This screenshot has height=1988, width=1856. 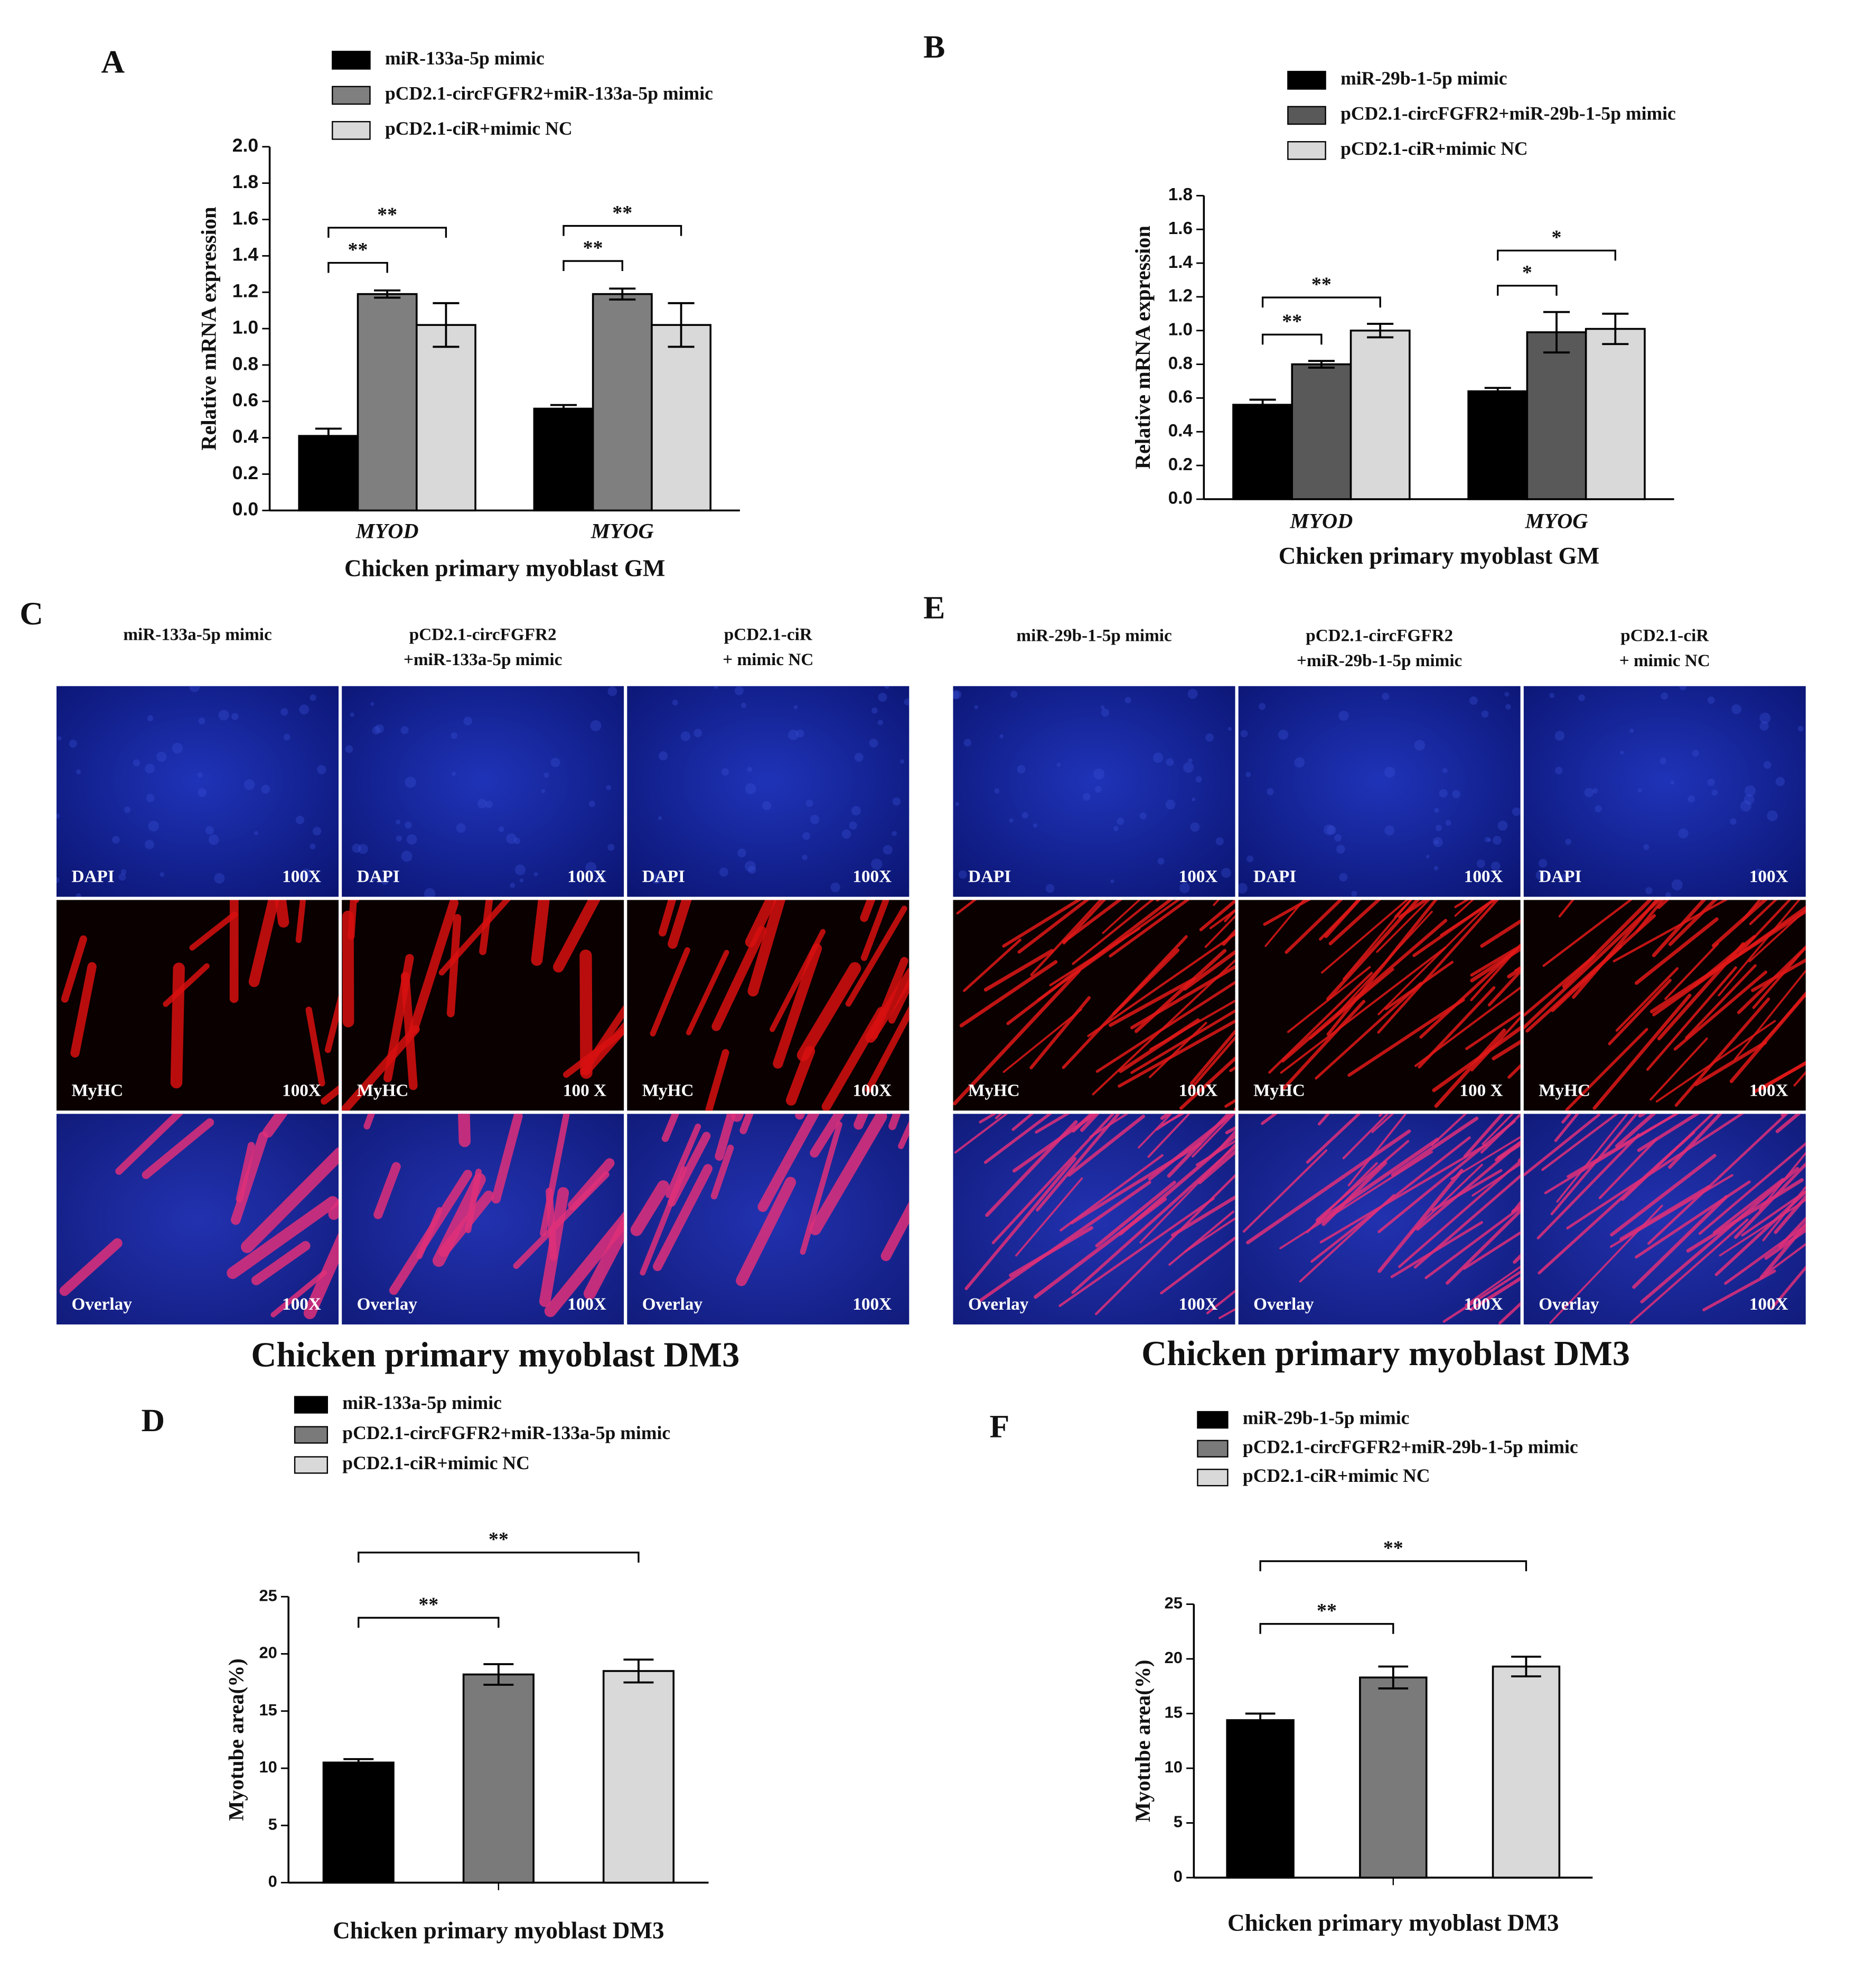 What do you see at coordinates (153, 1421) in the screenshot?
I see `panel-label: D` at bounding box center [153, 1421].